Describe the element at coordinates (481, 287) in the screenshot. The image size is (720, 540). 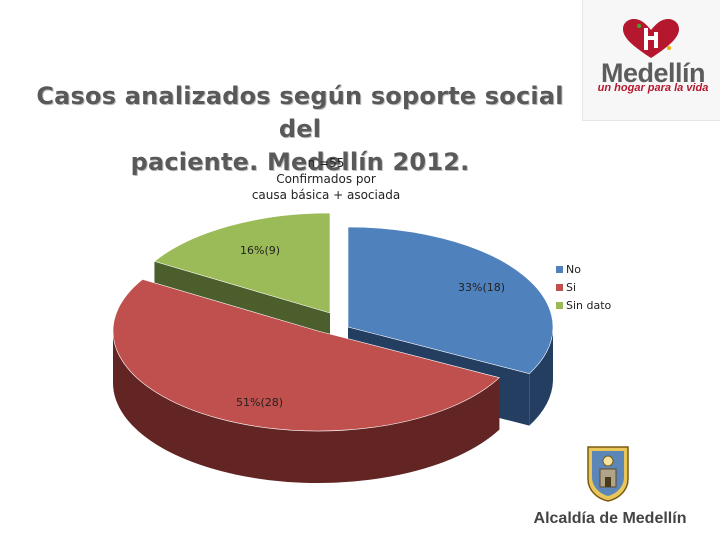
I see `data-label-no: 33%(18)` at that location.